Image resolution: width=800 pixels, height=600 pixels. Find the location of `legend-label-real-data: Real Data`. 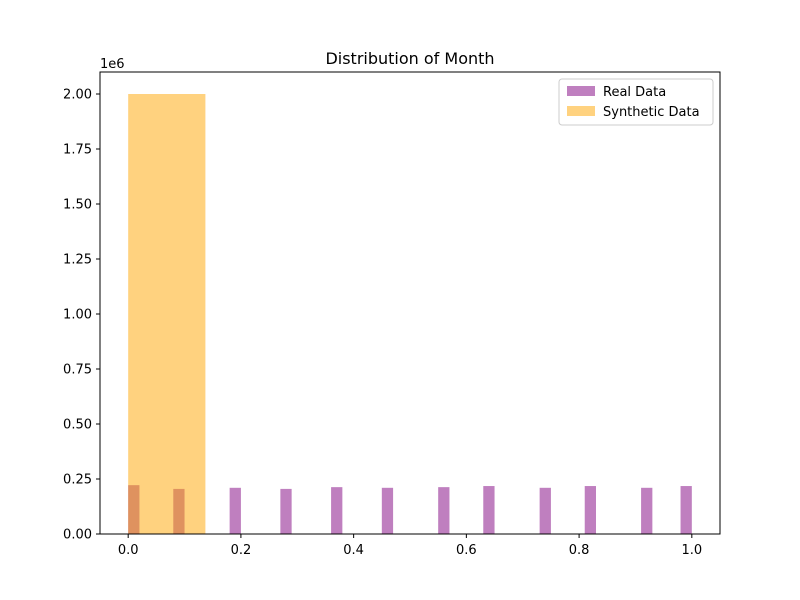

legend-label-real-data: Real Data is located at coordinates (634, 92).